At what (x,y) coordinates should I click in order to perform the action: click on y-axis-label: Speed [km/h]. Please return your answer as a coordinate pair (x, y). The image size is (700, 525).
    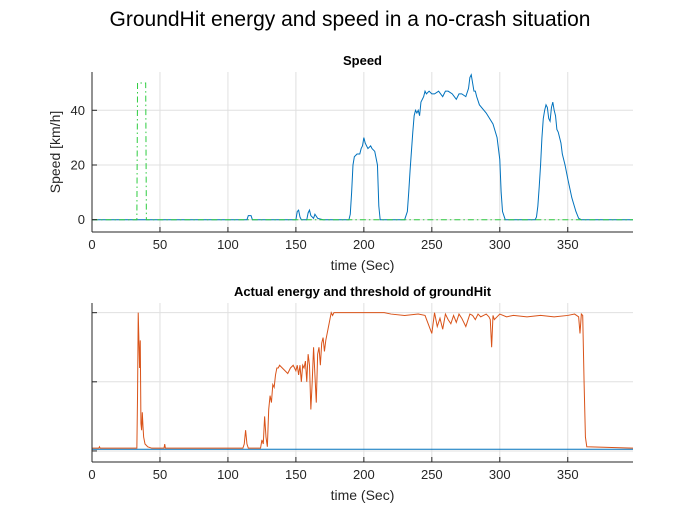
    Looking at the image, I should click on (55, 152).